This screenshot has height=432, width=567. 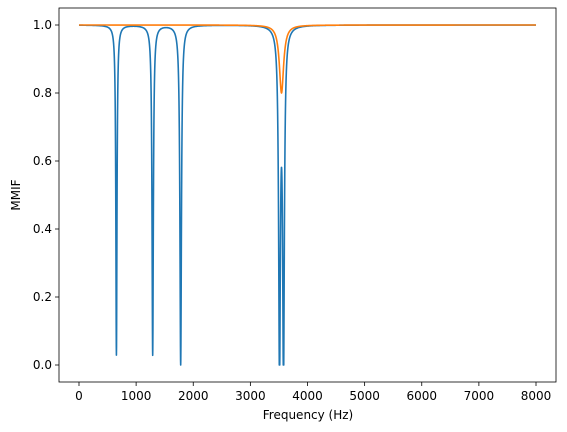 What do you see at coordinates (307, 396) in the screenshot?
I see `x-tick-label: 4000` at bounding box center [307, 396].